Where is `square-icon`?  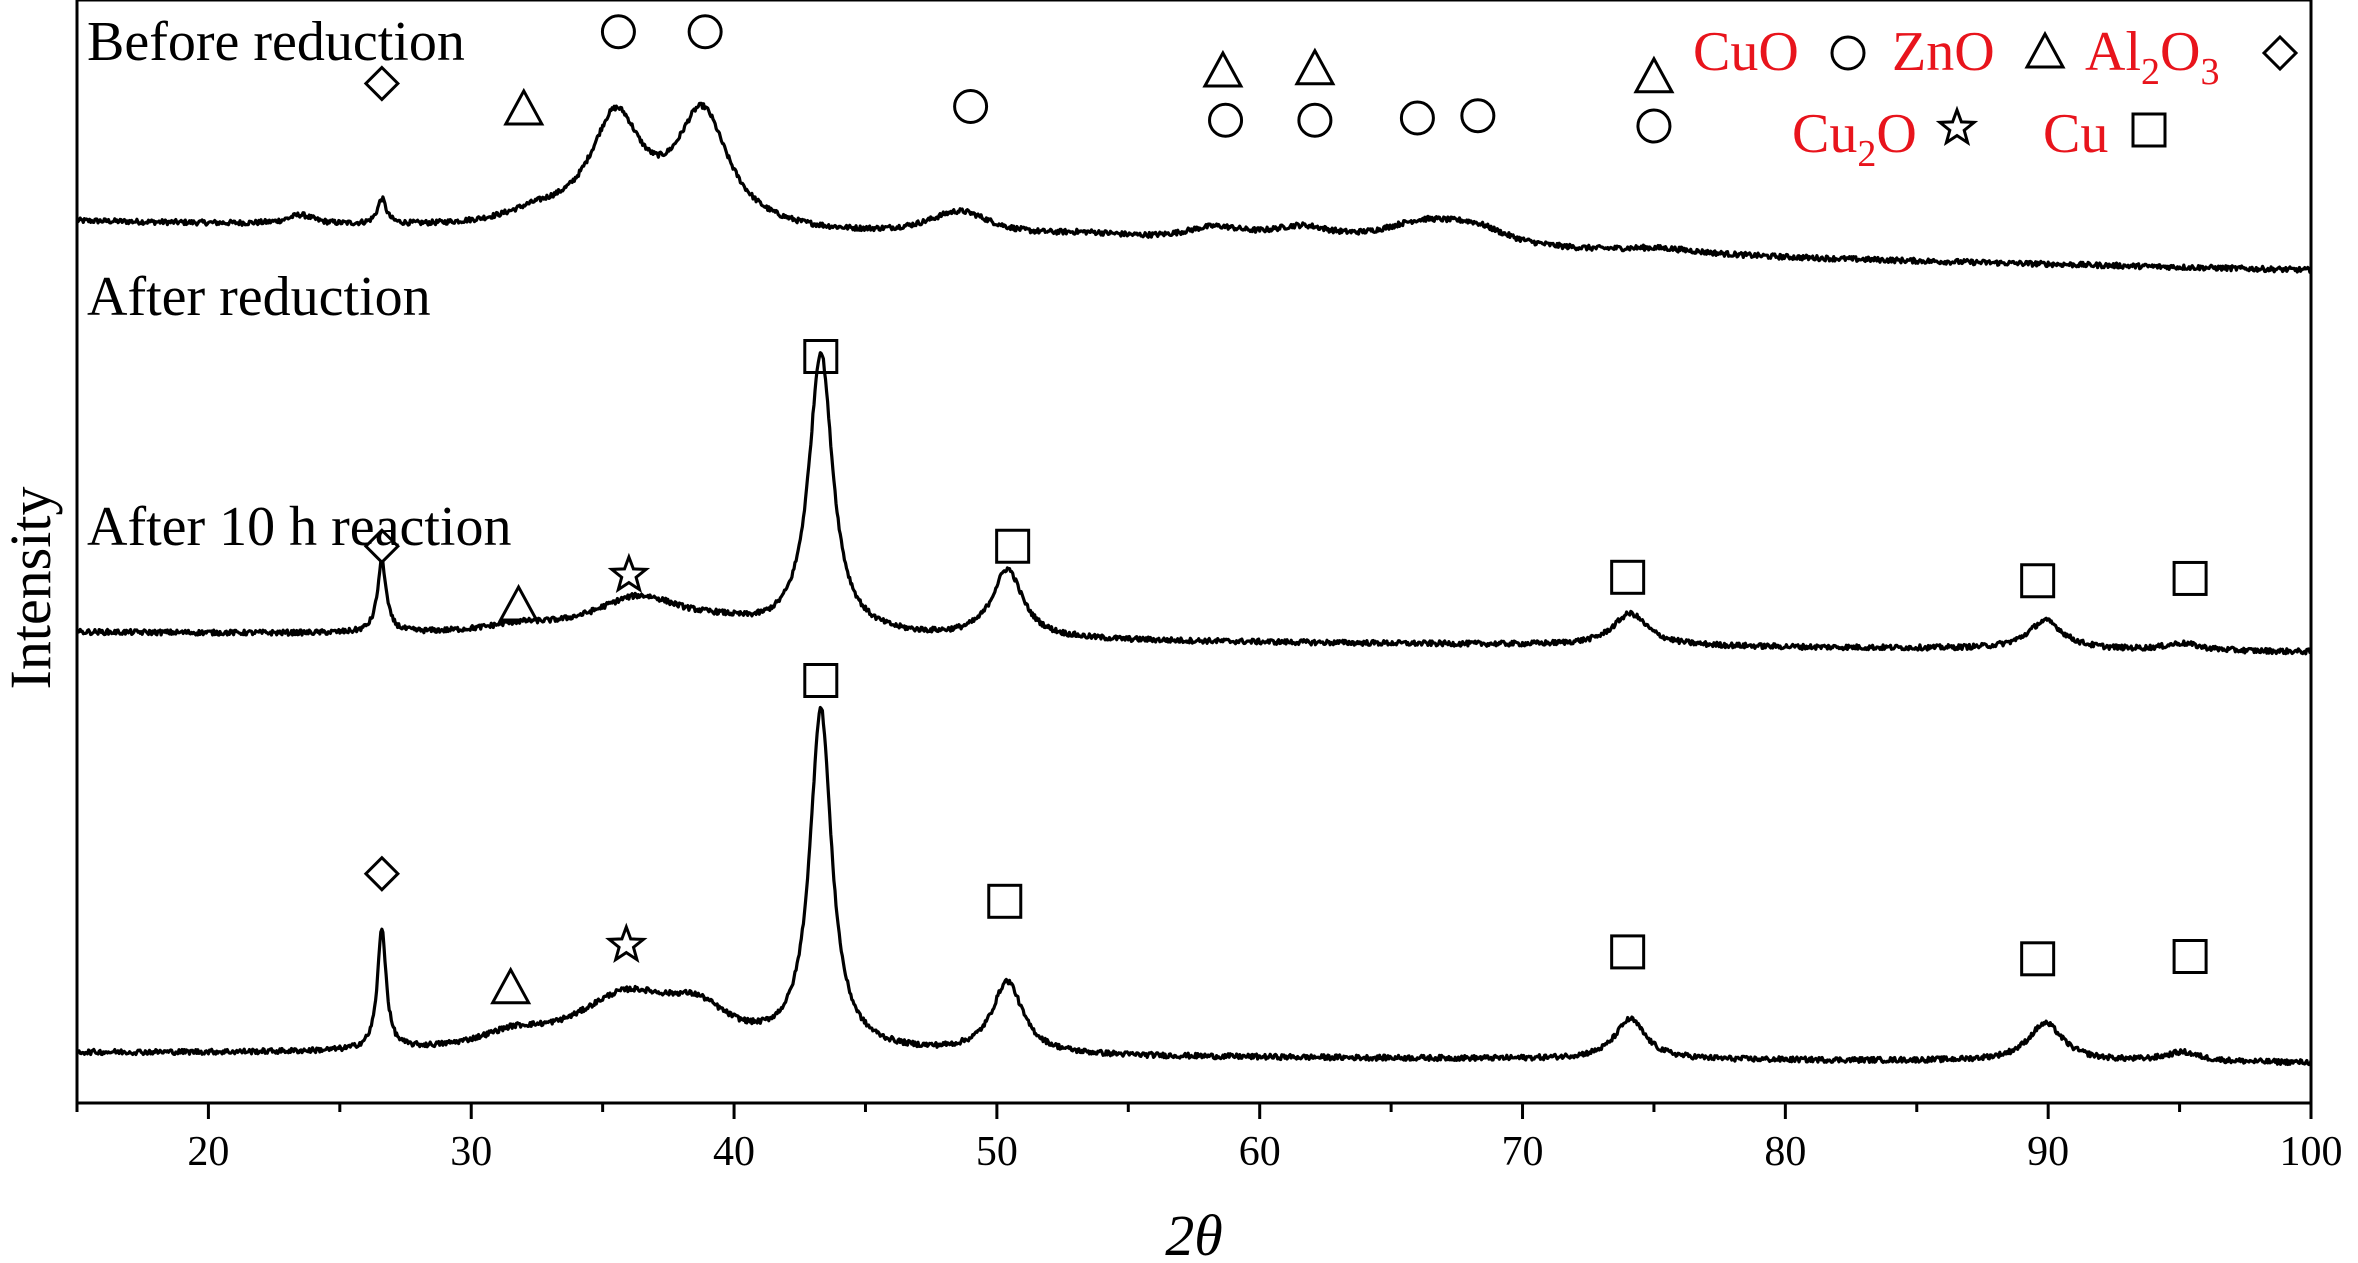 square-icon is located at coordinates (2149, 130).